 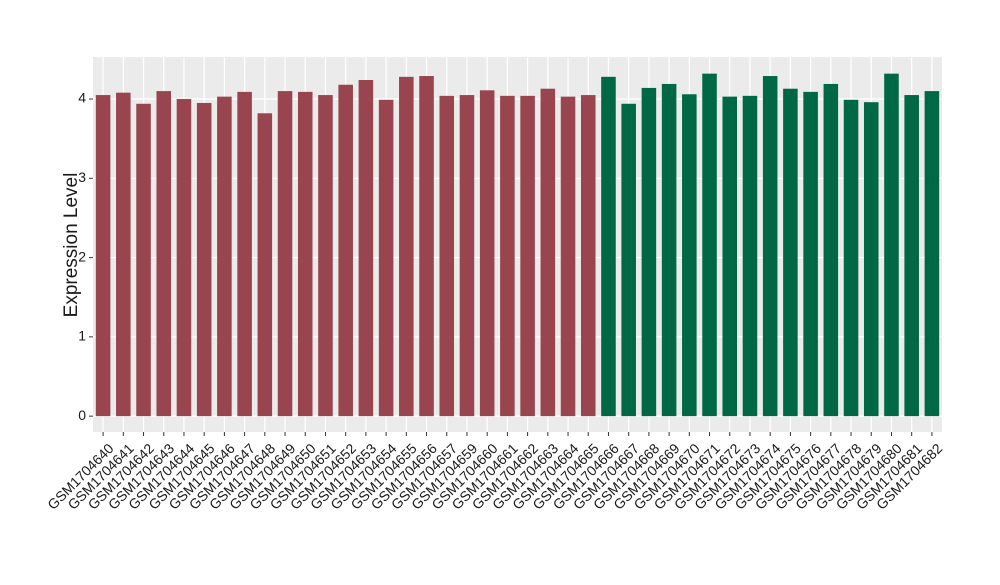 I want to click on y-tick-label: 0, so click(x=82, y=415).